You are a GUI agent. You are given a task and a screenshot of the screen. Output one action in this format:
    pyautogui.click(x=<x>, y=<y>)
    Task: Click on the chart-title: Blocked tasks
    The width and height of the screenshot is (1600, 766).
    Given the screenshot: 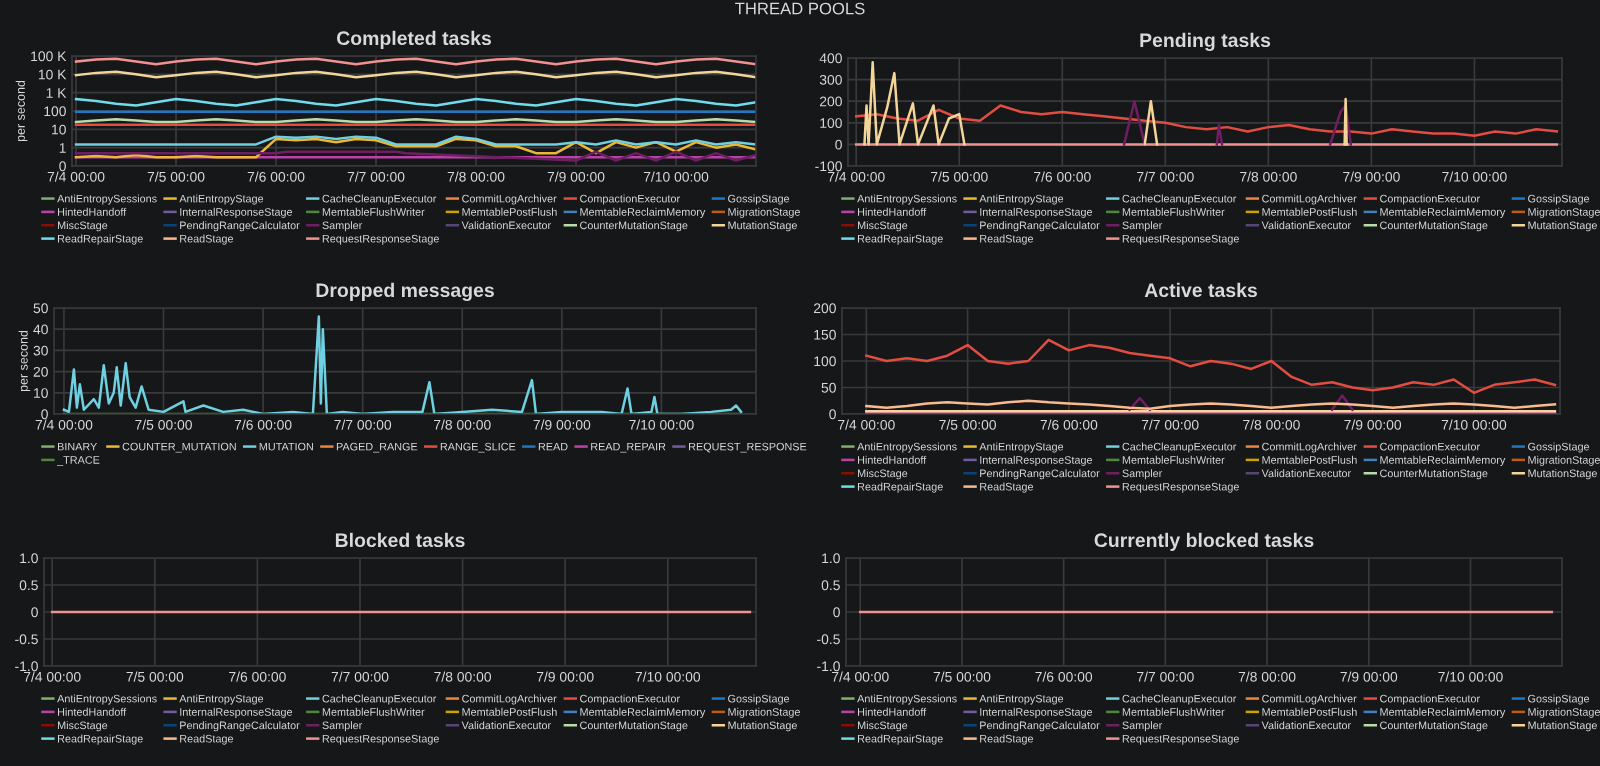 What is the action you would take?
    pyautogui.click(x=400, y=540)
    